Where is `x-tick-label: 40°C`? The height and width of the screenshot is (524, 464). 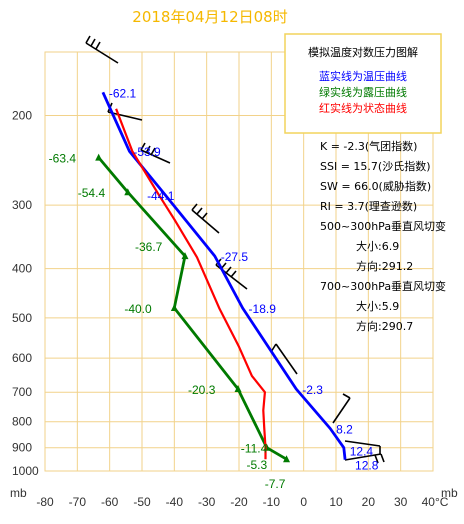 x-tick-label: 40°C is located at coordinates (435, 502).